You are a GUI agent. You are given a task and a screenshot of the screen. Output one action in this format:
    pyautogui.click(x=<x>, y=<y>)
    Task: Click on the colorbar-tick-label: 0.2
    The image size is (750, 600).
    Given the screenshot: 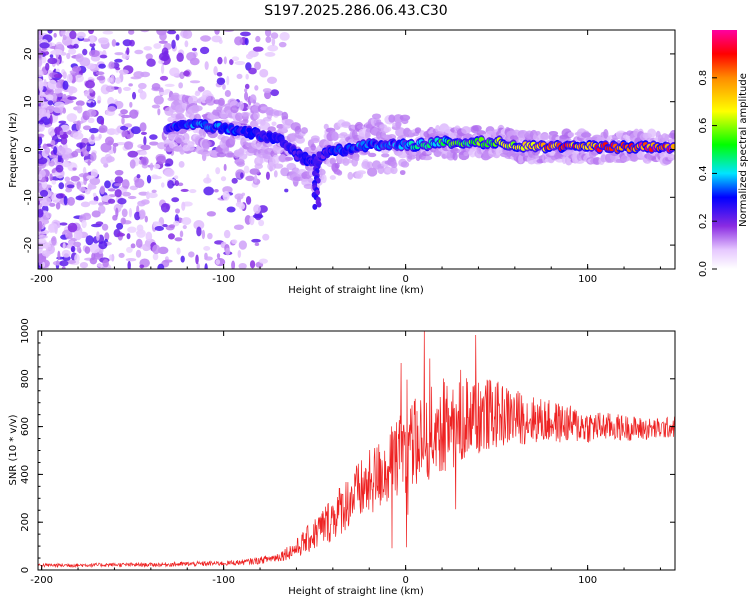 What is the action you would take?
    pyautogui.click(x=703, y=221)
    